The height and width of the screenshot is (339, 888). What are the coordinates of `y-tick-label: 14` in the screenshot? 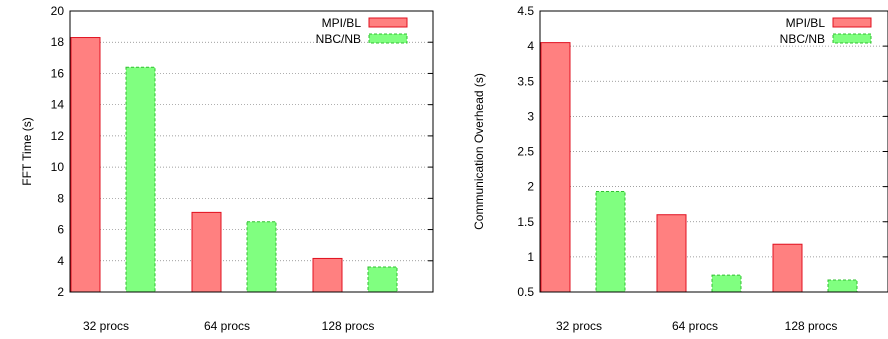 It's located at (58, 105).